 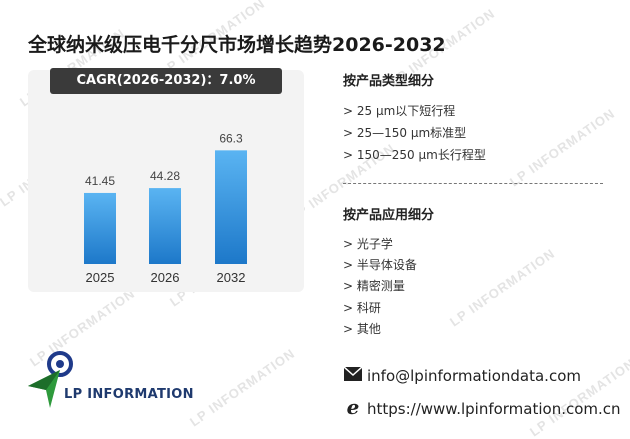 I want to click on website-contact: e https://www.lpinformation.com.cn, so click(x=482, y=407).